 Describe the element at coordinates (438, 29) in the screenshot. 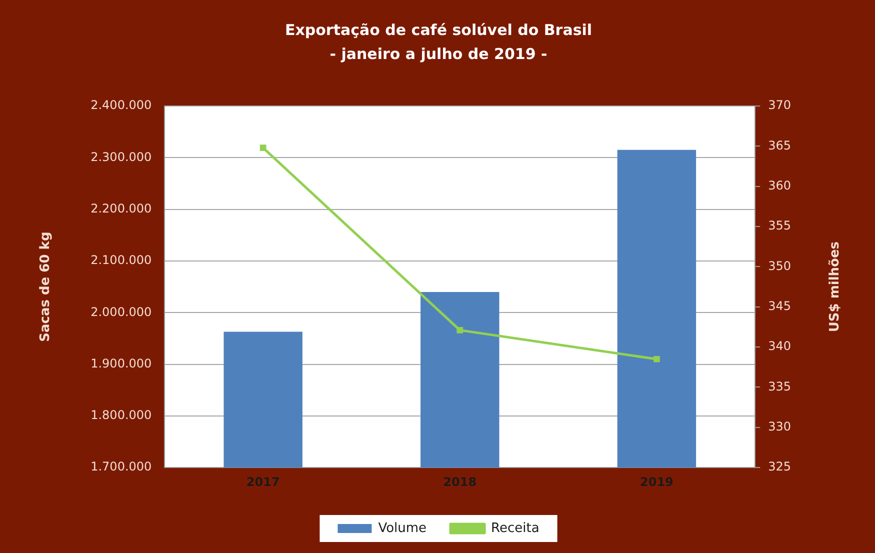

I see `chart-title: Exportação de café solúvel do Brasil` at that location.